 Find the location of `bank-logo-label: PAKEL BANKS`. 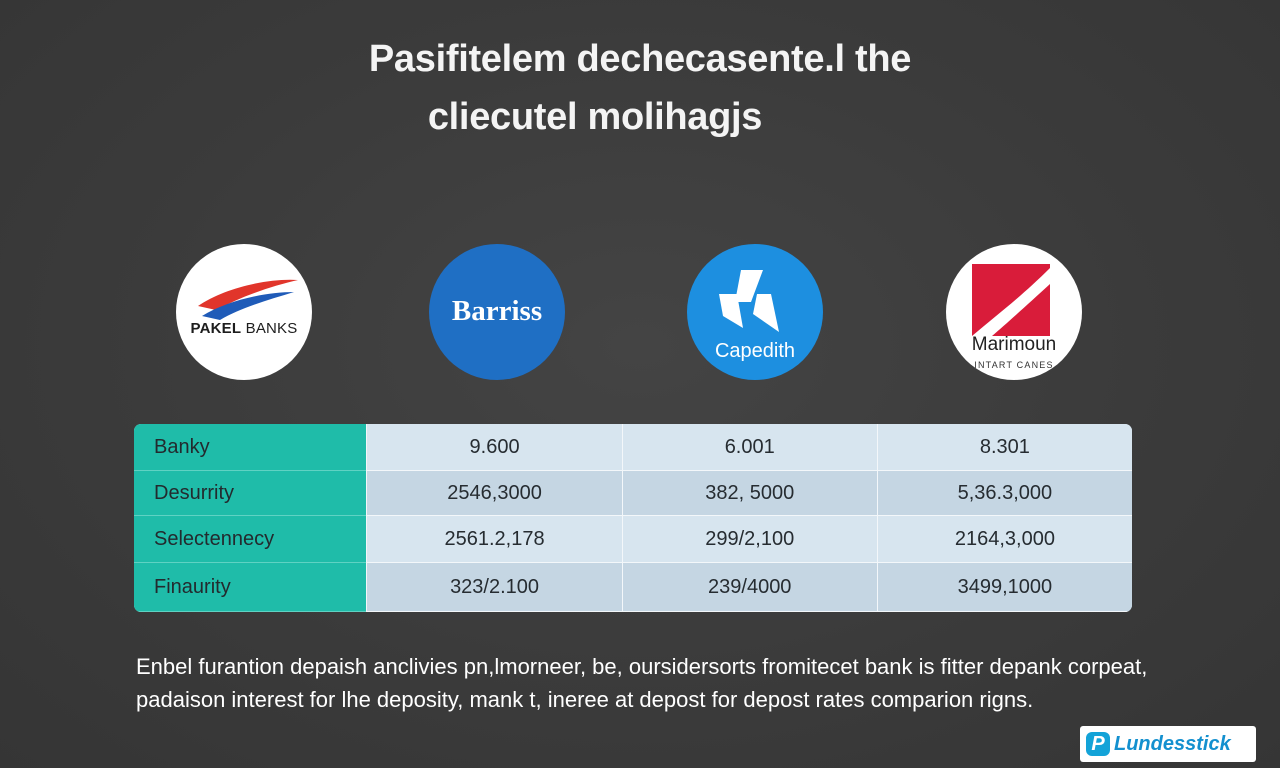

bank-logo-label: PAKEL BANKS is located at coordinates (244, 328).